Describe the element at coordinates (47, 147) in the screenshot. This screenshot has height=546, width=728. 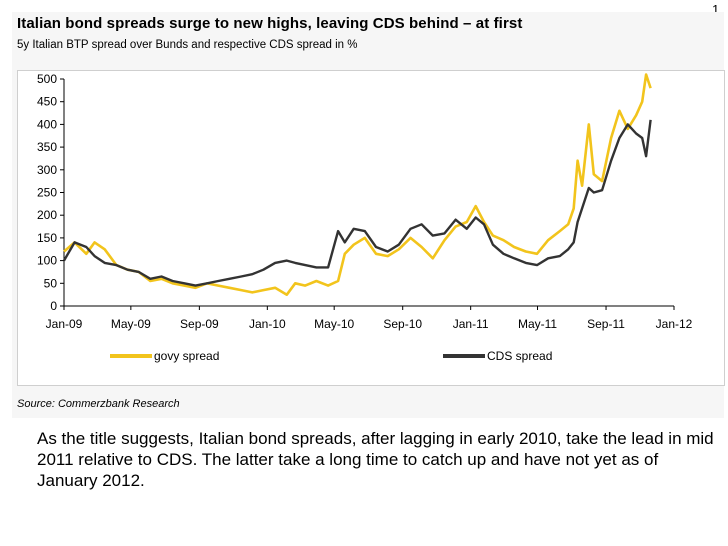
I see `y-tick-label: 350` at that location.